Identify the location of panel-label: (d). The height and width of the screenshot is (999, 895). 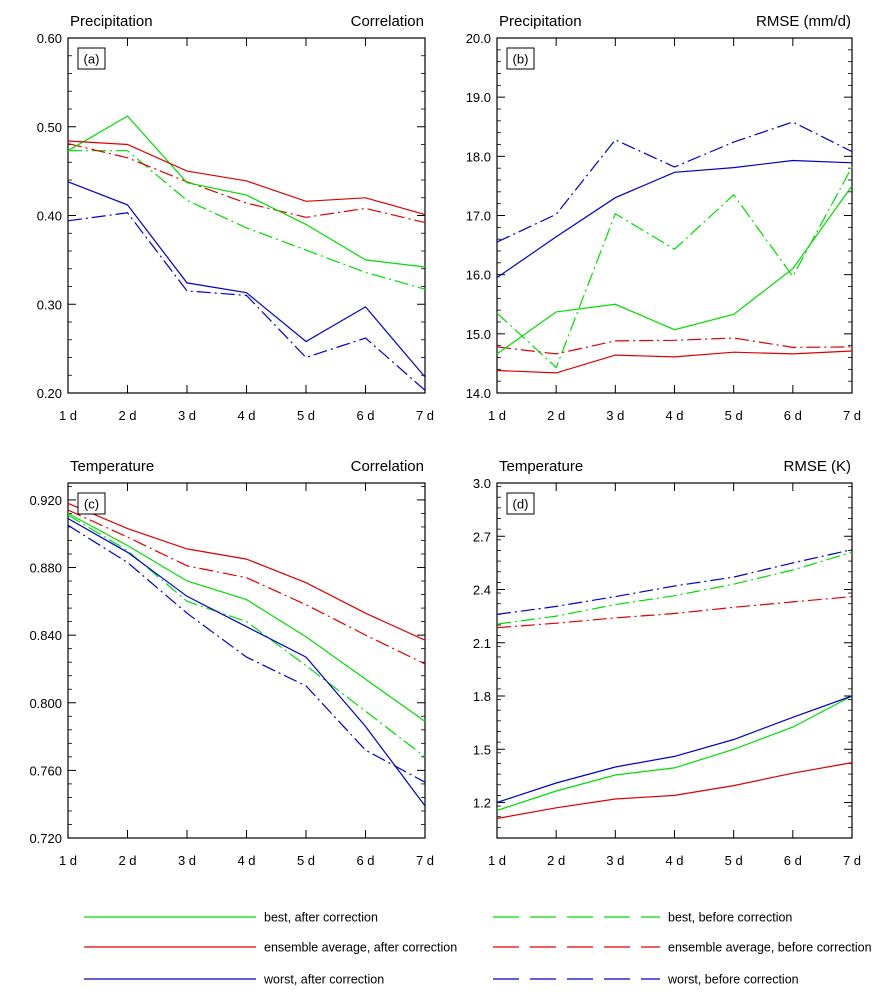
(521, 504).